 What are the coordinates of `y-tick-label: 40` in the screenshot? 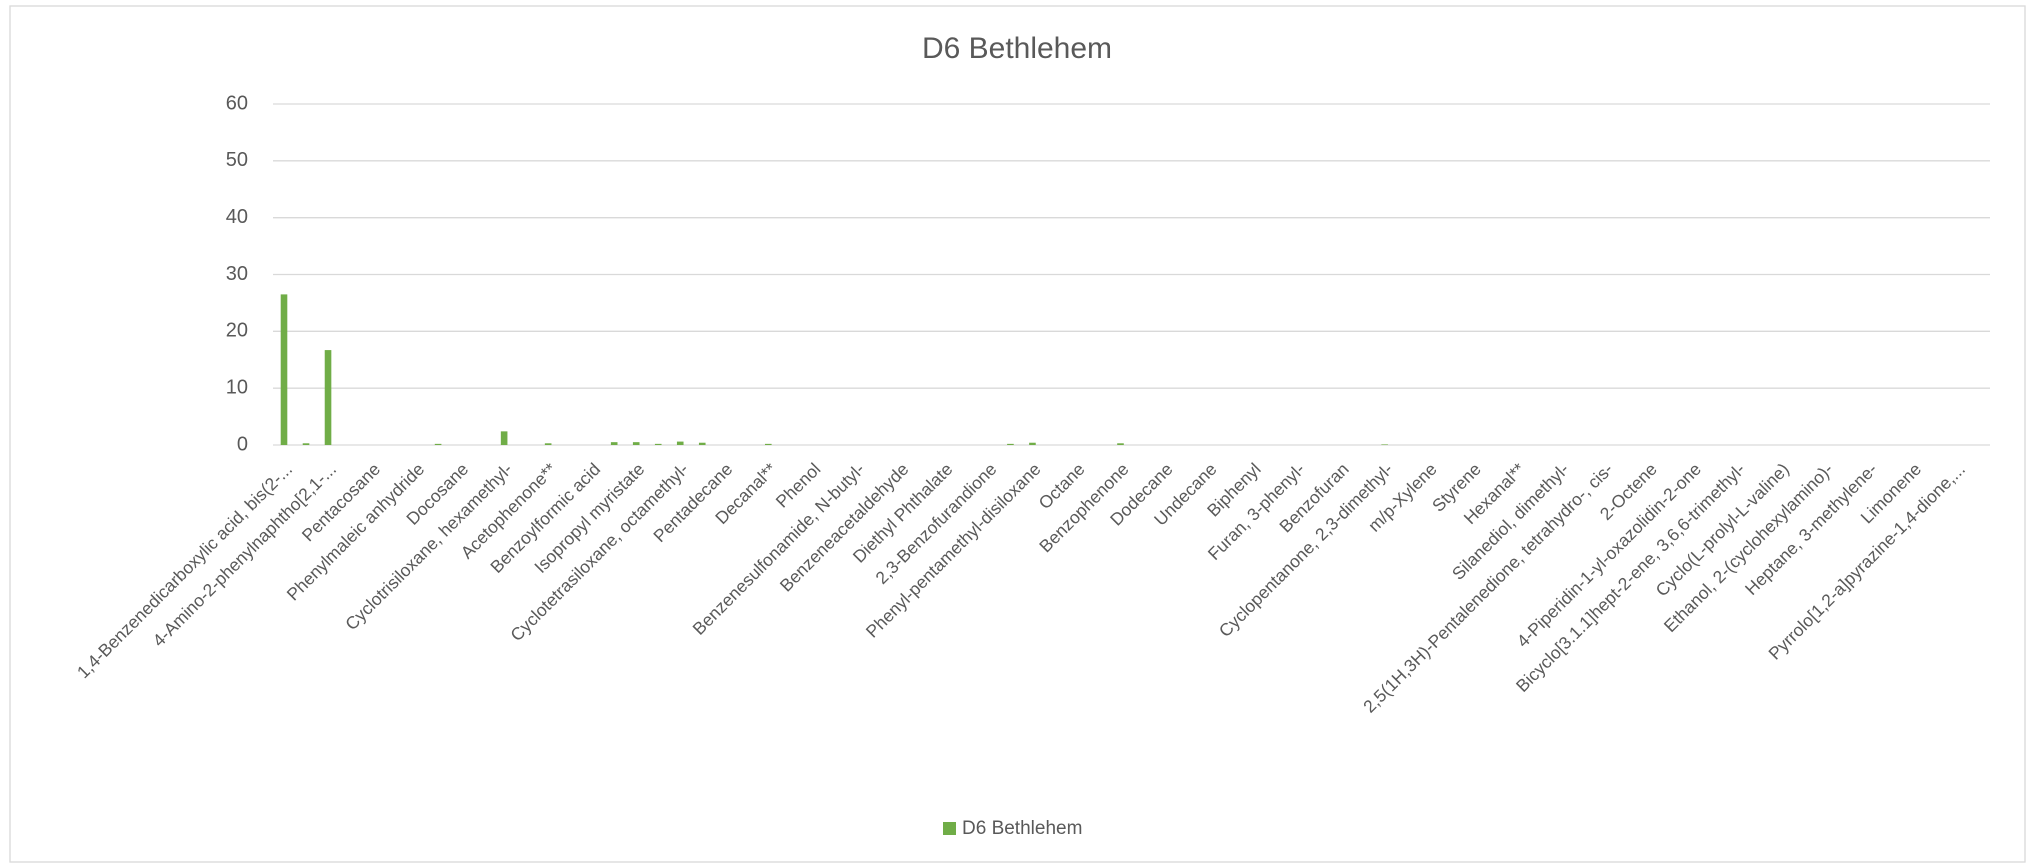 It's located at (237, 217).